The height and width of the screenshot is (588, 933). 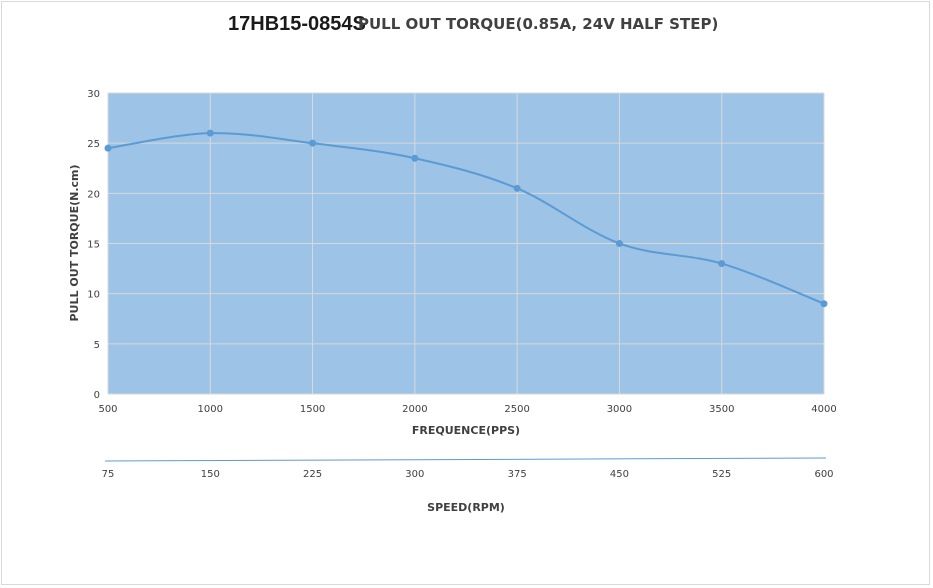 I want to click on chart-title-subtitle: PULL OUT TORQUE(0.85A, 24V HALF STEP), so click(x=538, y=24).